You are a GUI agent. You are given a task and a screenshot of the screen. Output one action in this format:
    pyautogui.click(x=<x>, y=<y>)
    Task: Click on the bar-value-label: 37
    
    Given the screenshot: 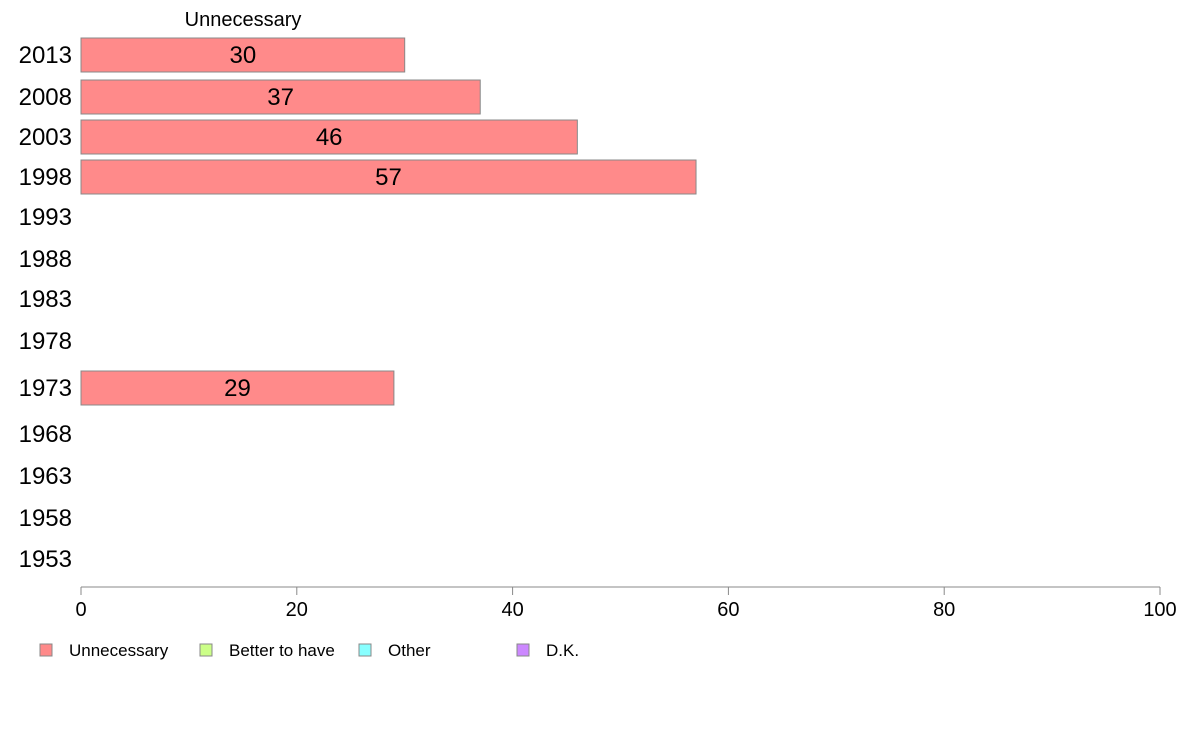 What is the action you would take?
    pyautogui.click(x=280, y=97)
    